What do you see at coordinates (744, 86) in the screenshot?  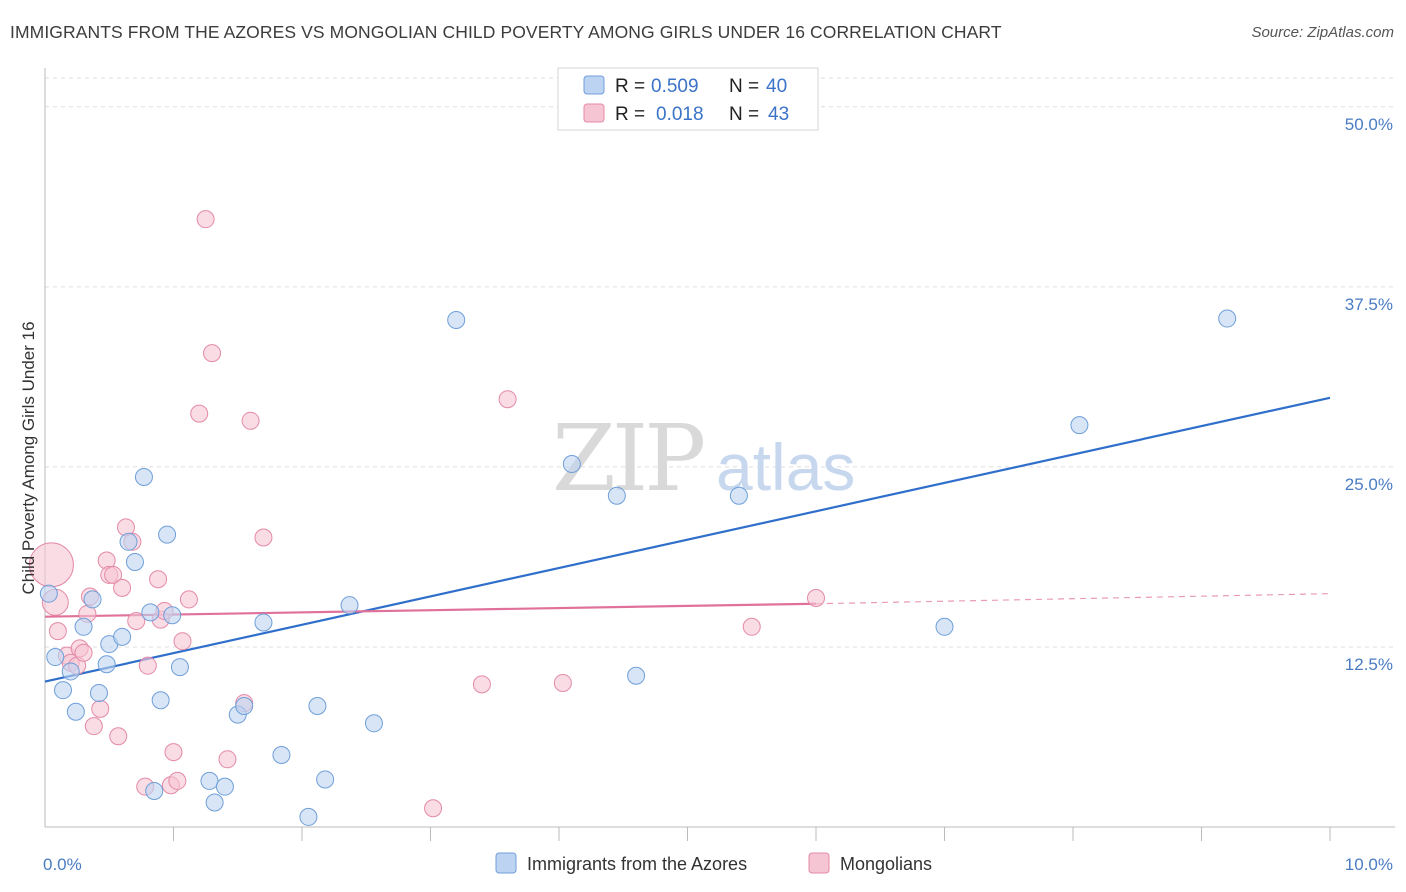 I see `legend-n-label-1: N =` at bounding box center [744, 86].